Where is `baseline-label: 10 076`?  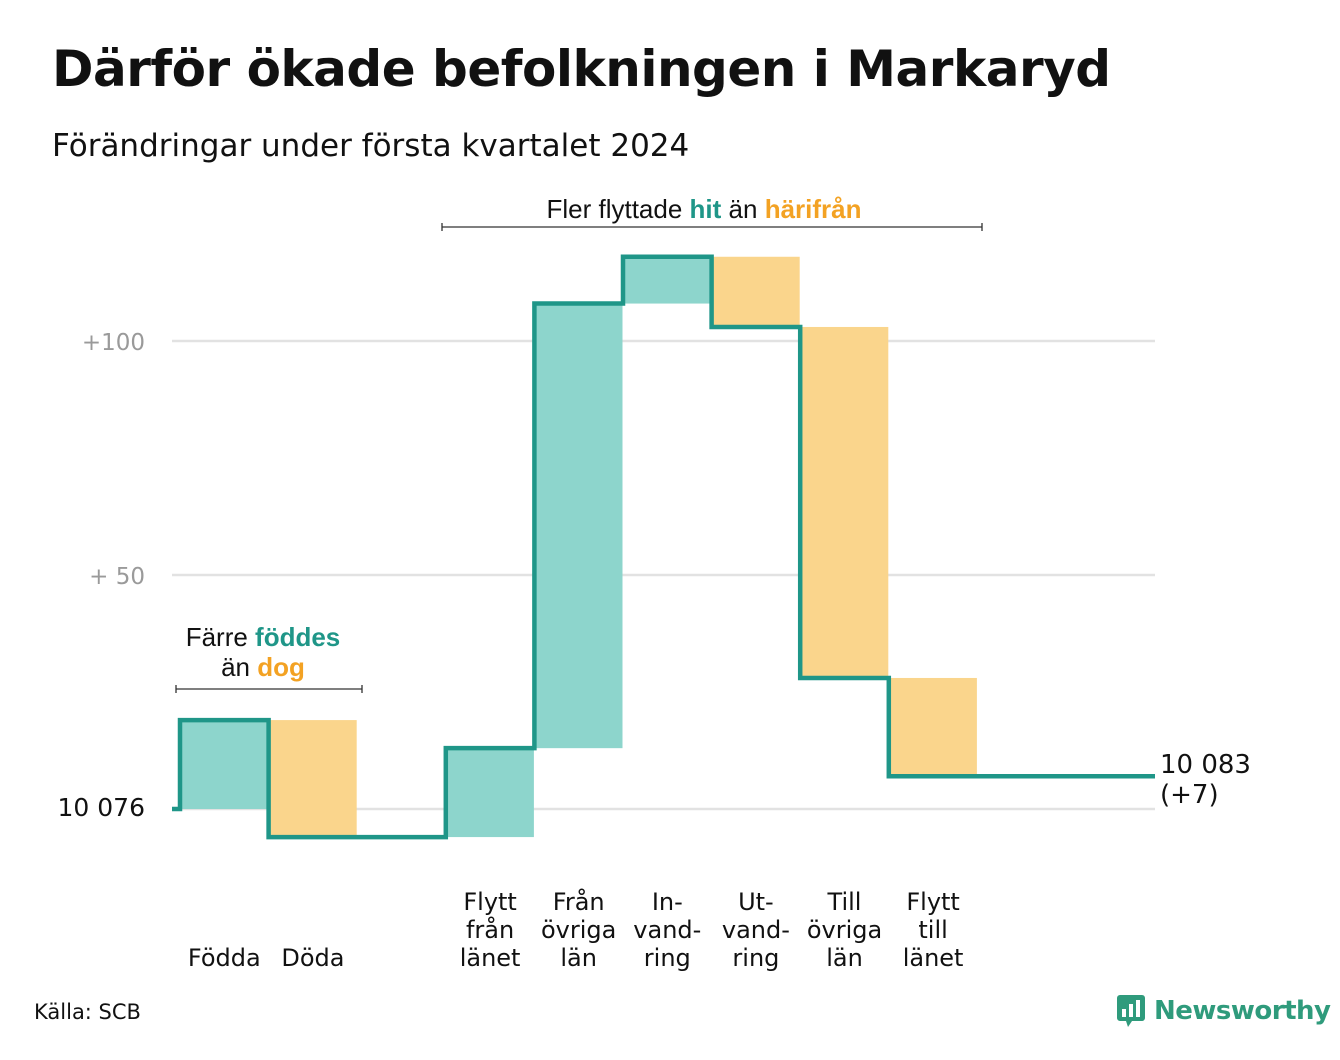 baseline-label: 10 076 is located at coordinates (101, 807).